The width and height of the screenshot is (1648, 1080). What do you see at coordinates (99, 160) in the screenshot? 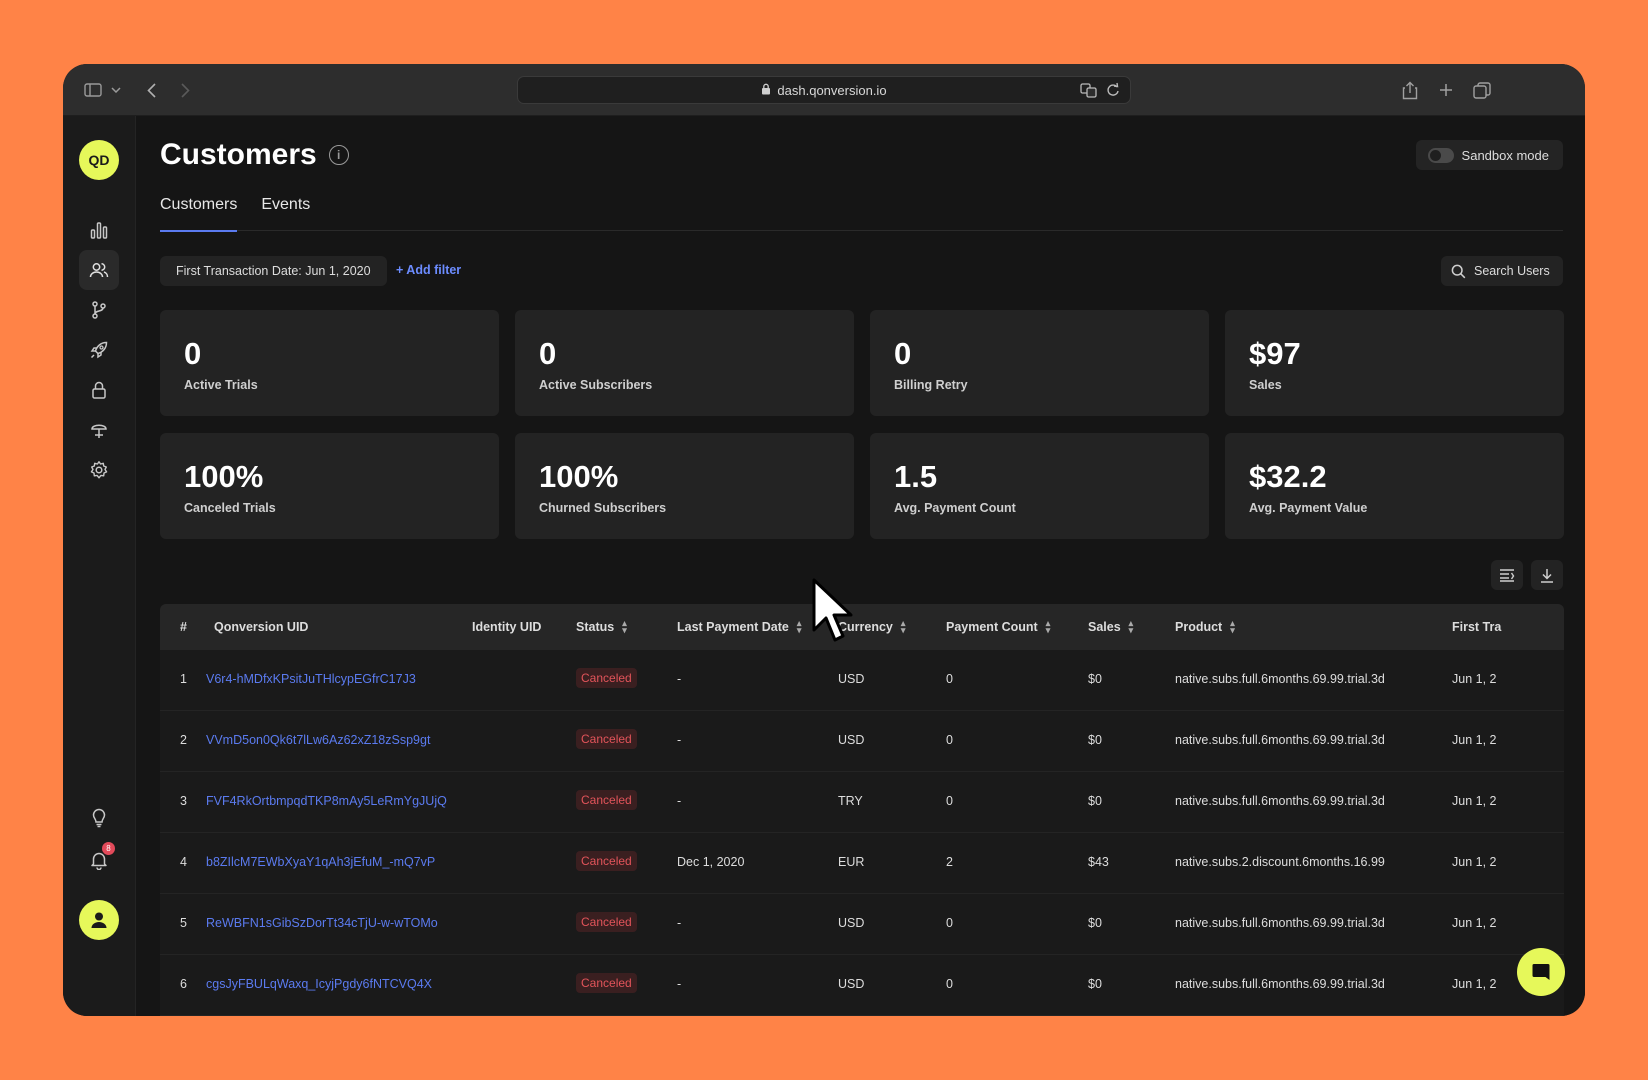
I see `workspace-avatar: QD` at bounding box center [99, 160].